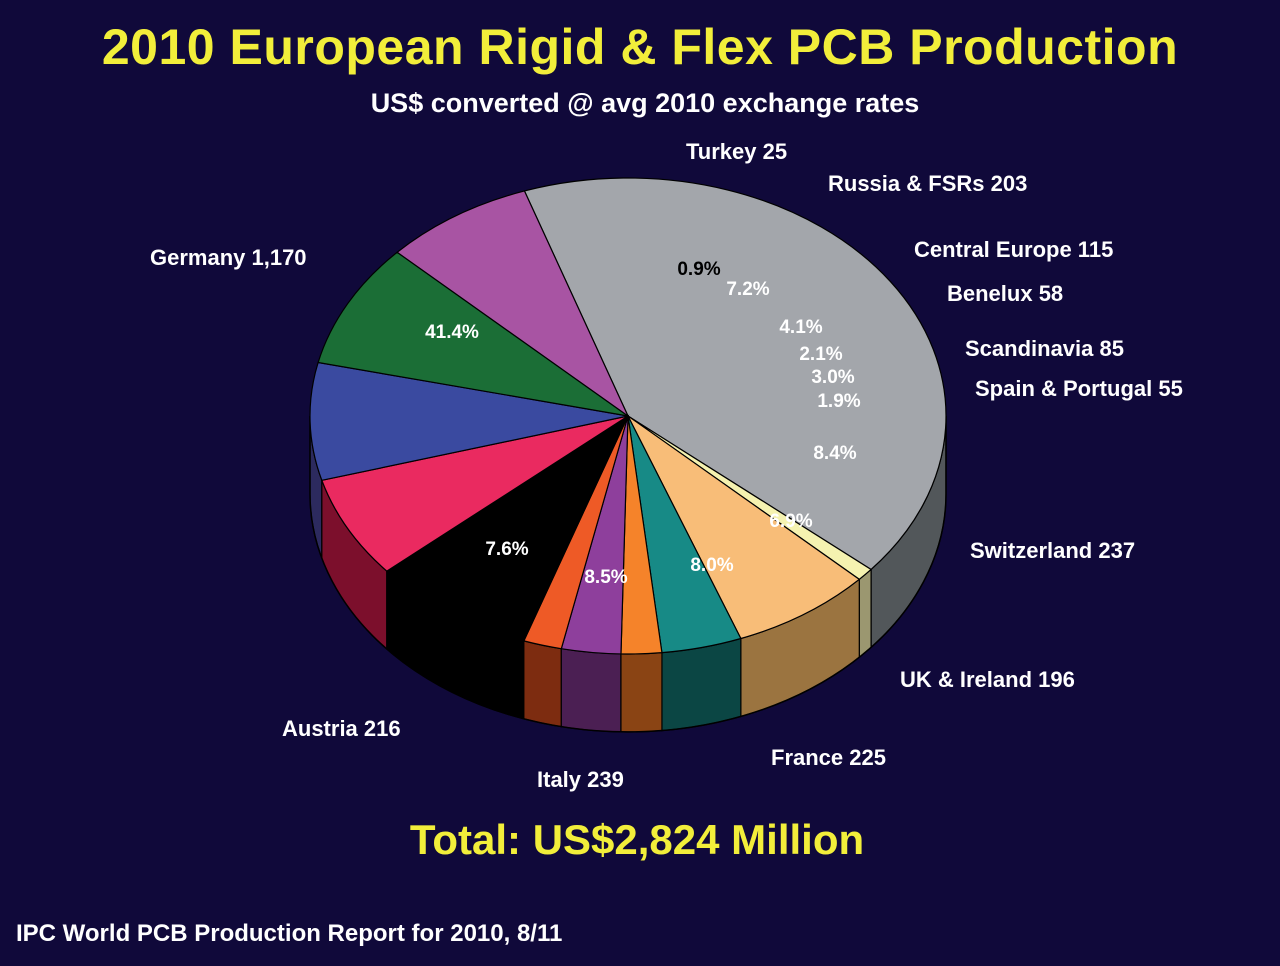 The width and height of the screenshot is (1280, 966). Describe the element at coordinates (800, 327) in the screenshot. I see `percent-label-central-europe: 4.1%` at that location.